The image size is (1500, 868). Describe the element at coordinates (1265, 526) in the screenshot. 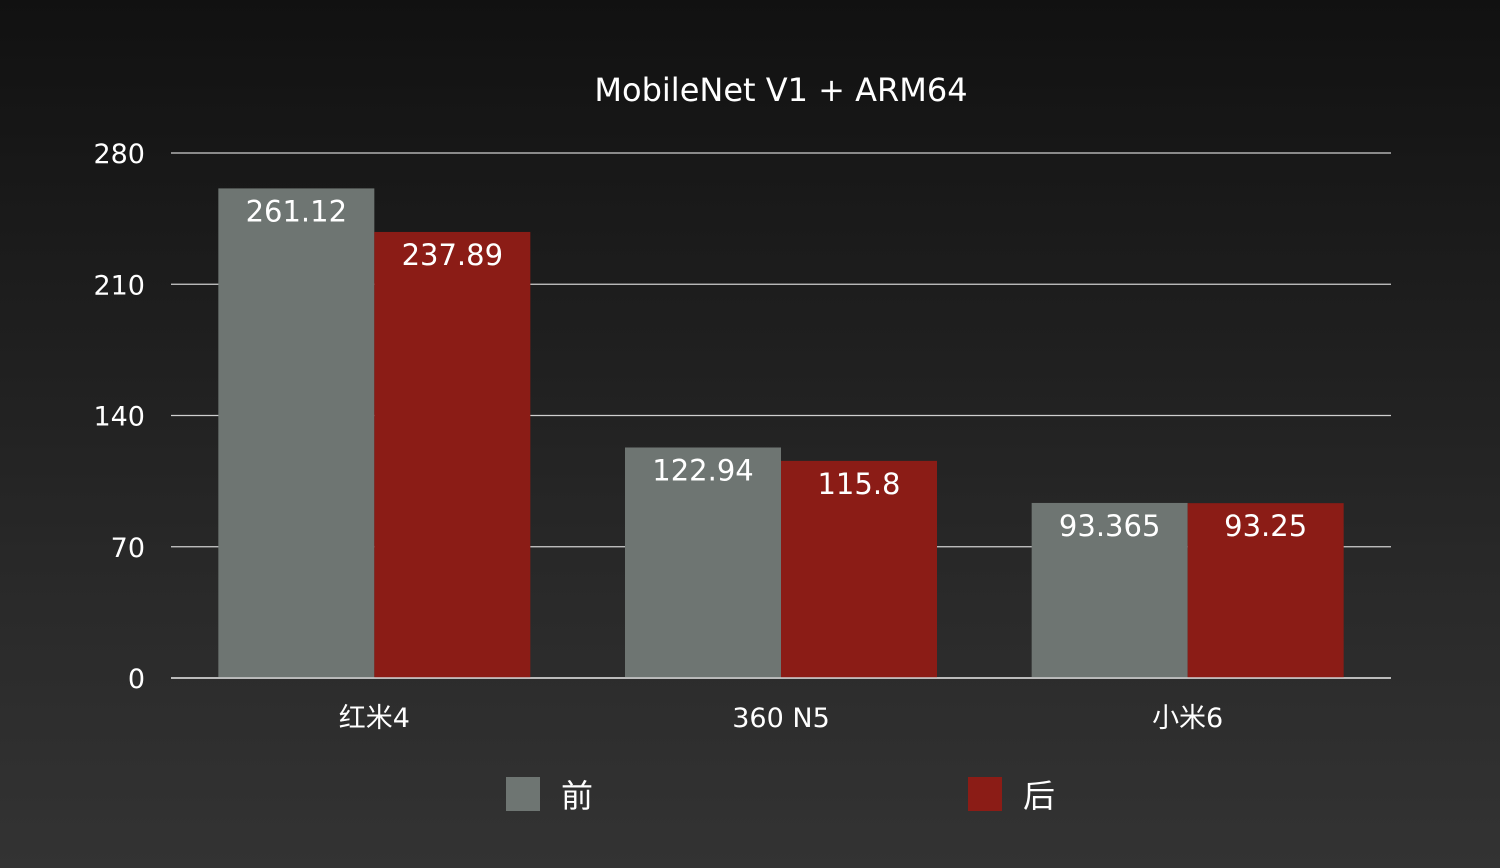

I see `data-label: 93.25` at that location.